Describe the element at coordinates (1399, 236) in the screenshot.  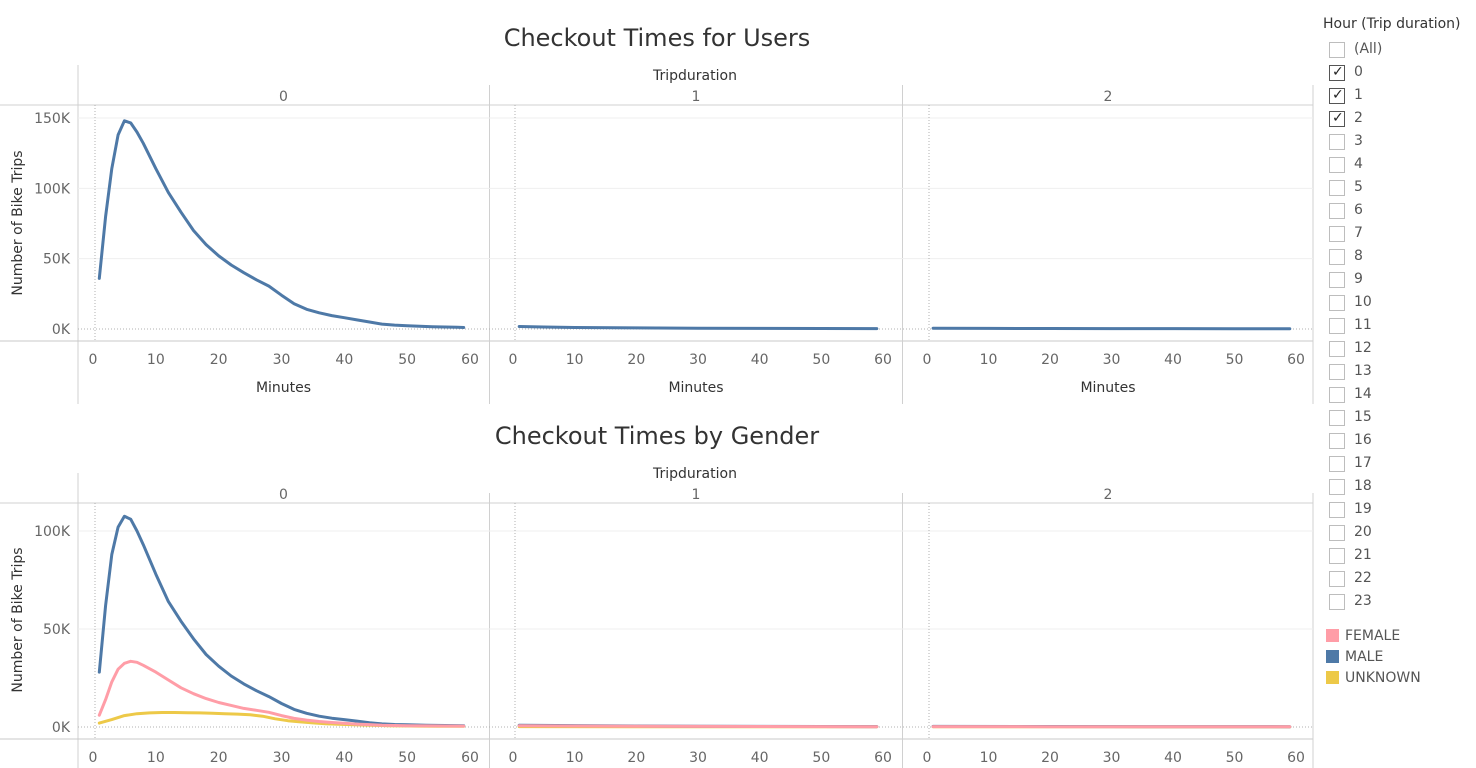
I see `filter-item-7: ✓7` at that location.